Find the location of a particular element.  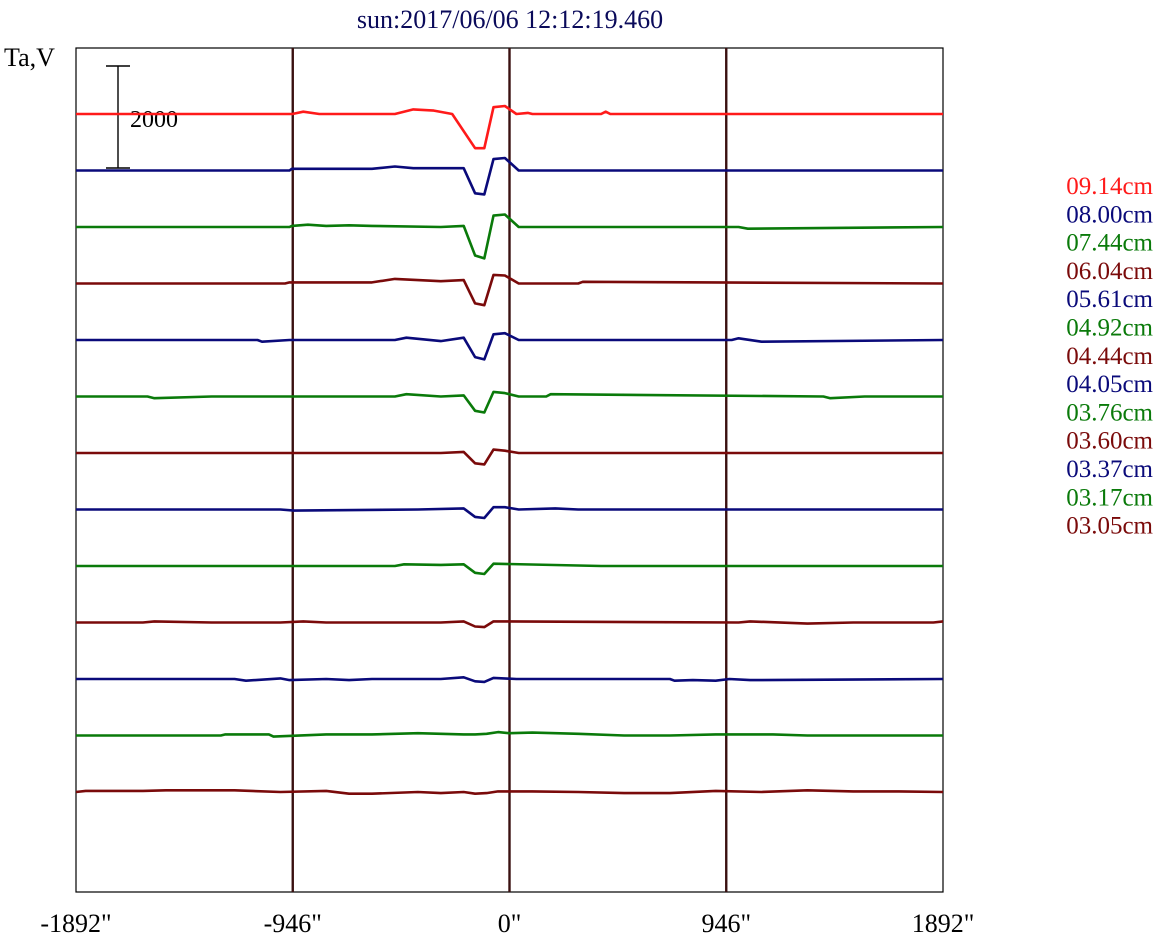

legend-item-03-17cm: 03.17cm is located at coordinates (1109, 497).